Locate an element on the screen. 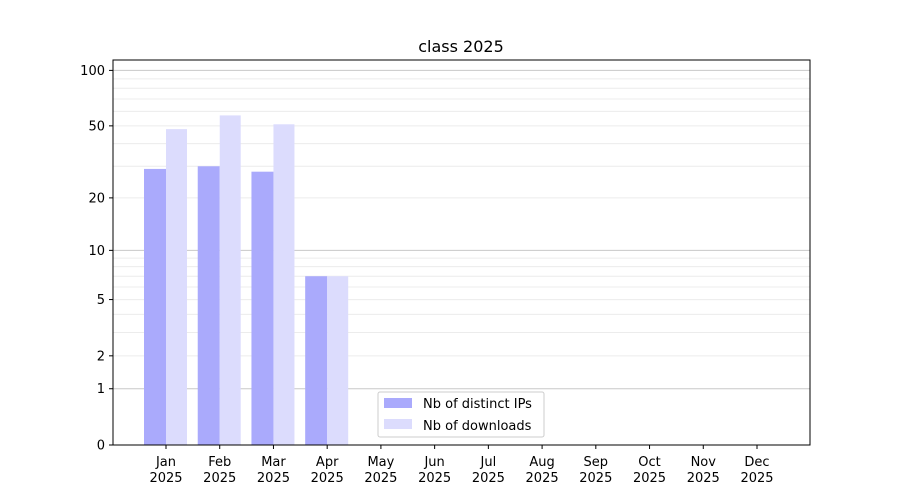  y-tick-label: 100 is located at coordinates (92, 71).